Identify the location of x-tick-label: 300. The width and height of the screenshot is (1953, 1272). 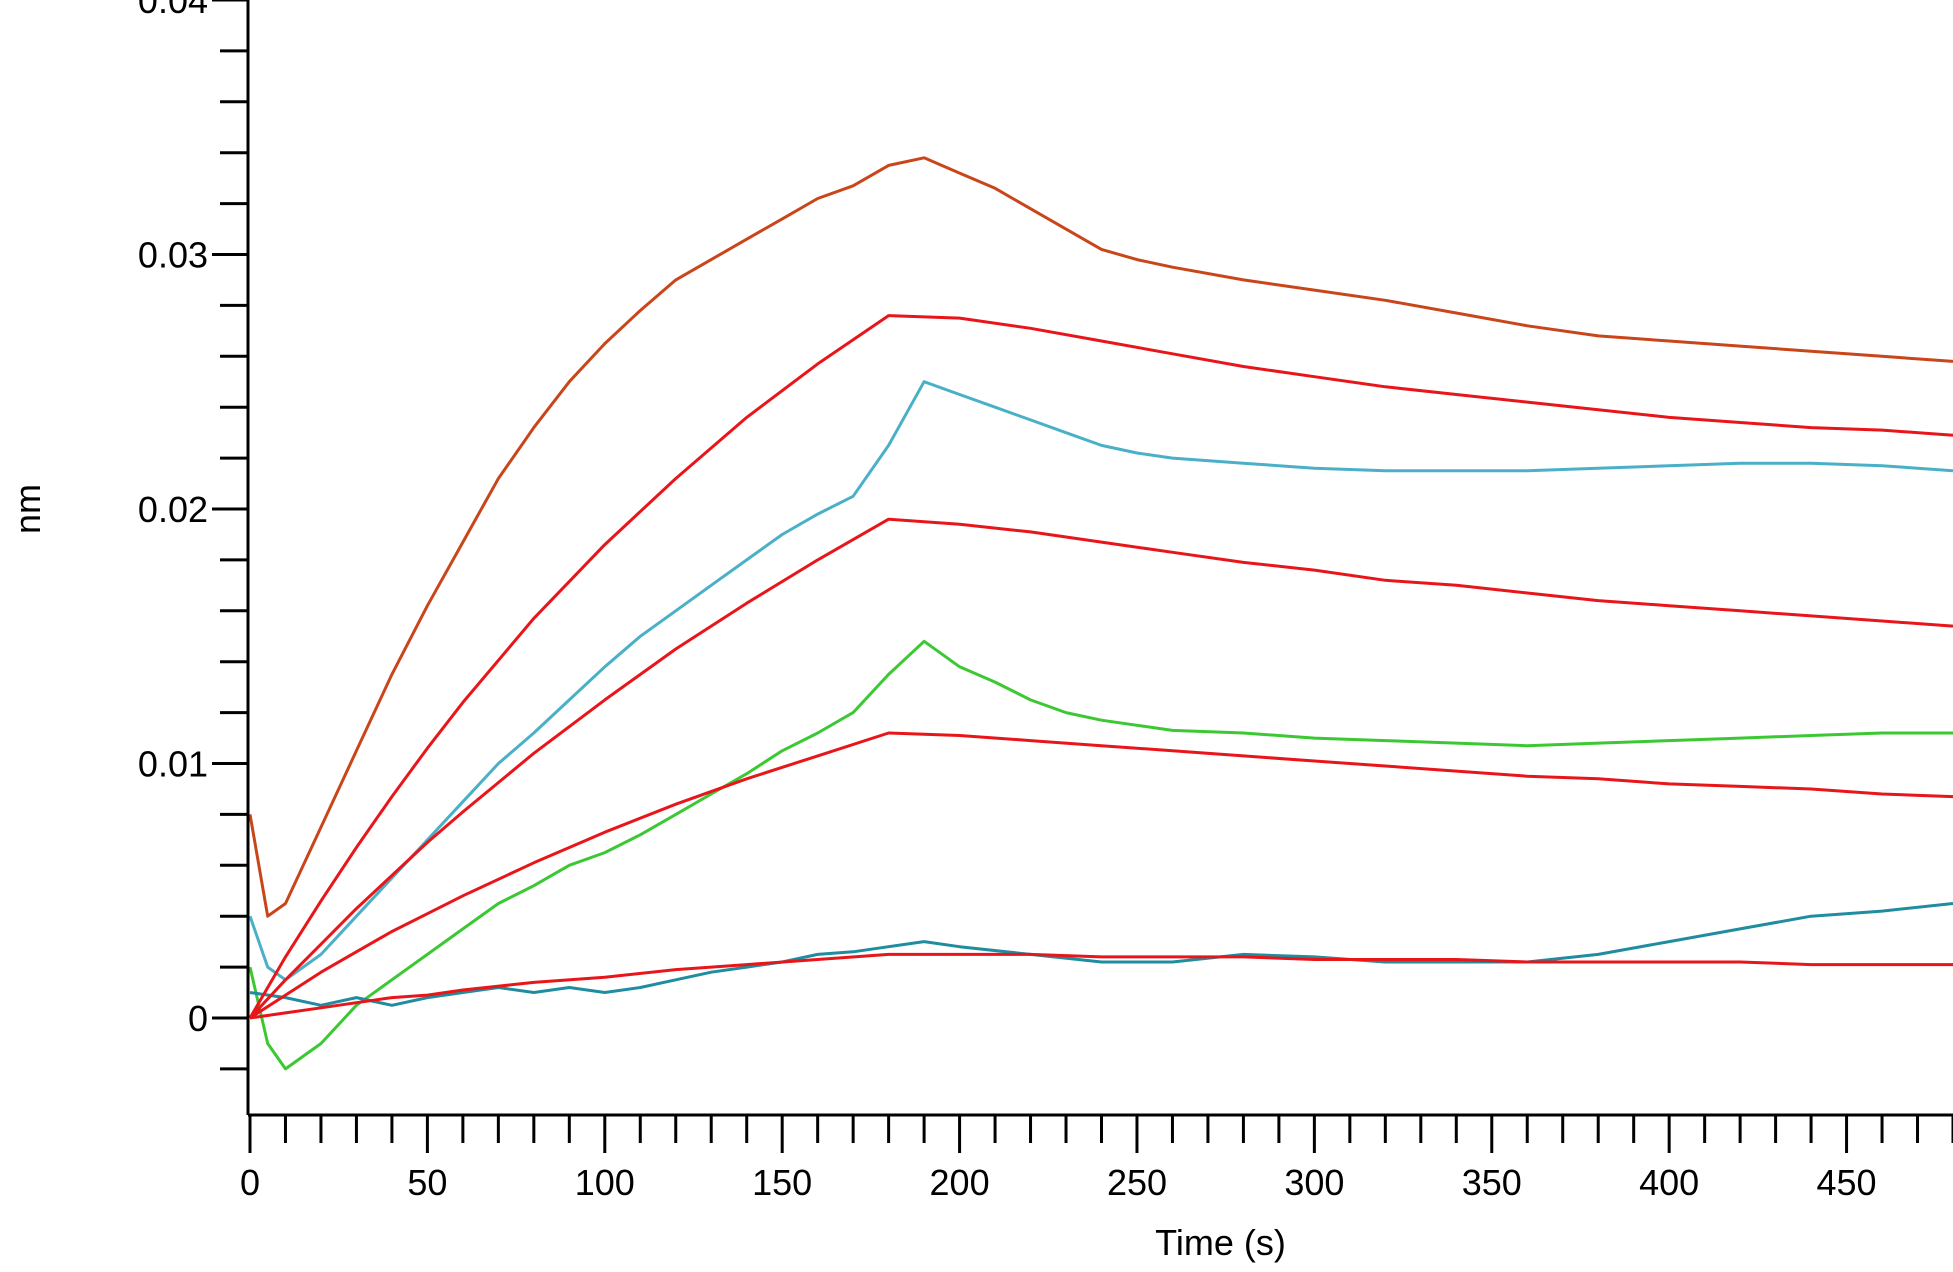
(1314, 1182).